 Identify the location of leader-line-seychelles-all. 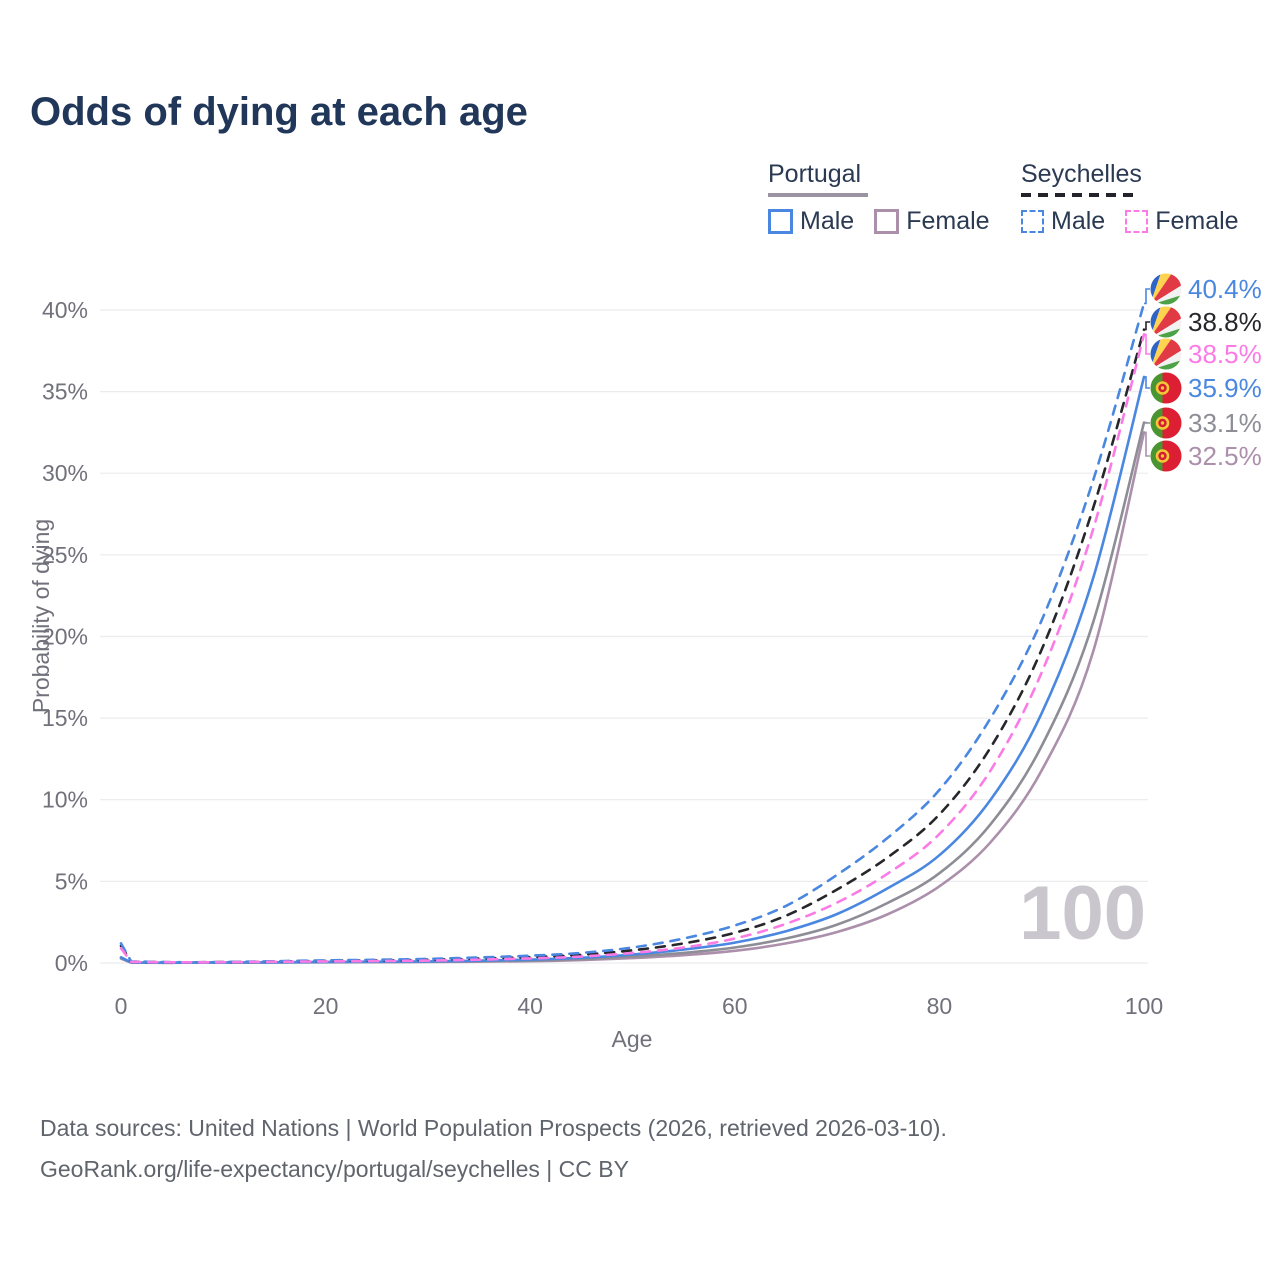
(1147, 326).